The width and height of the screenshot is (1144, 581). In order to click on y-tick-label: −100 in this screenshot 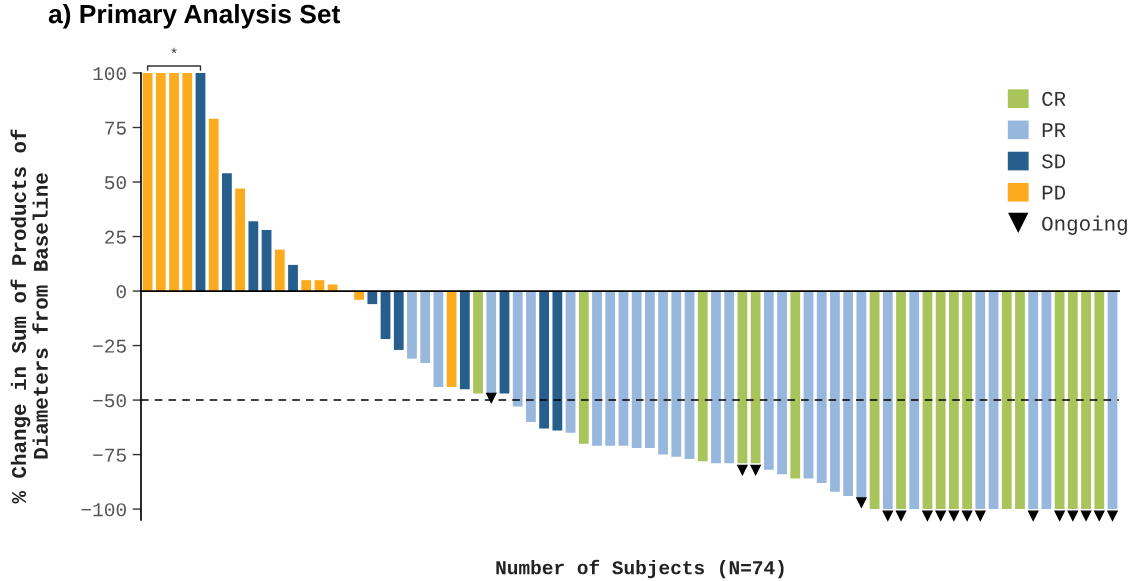, I will do `click(103, 510)`.